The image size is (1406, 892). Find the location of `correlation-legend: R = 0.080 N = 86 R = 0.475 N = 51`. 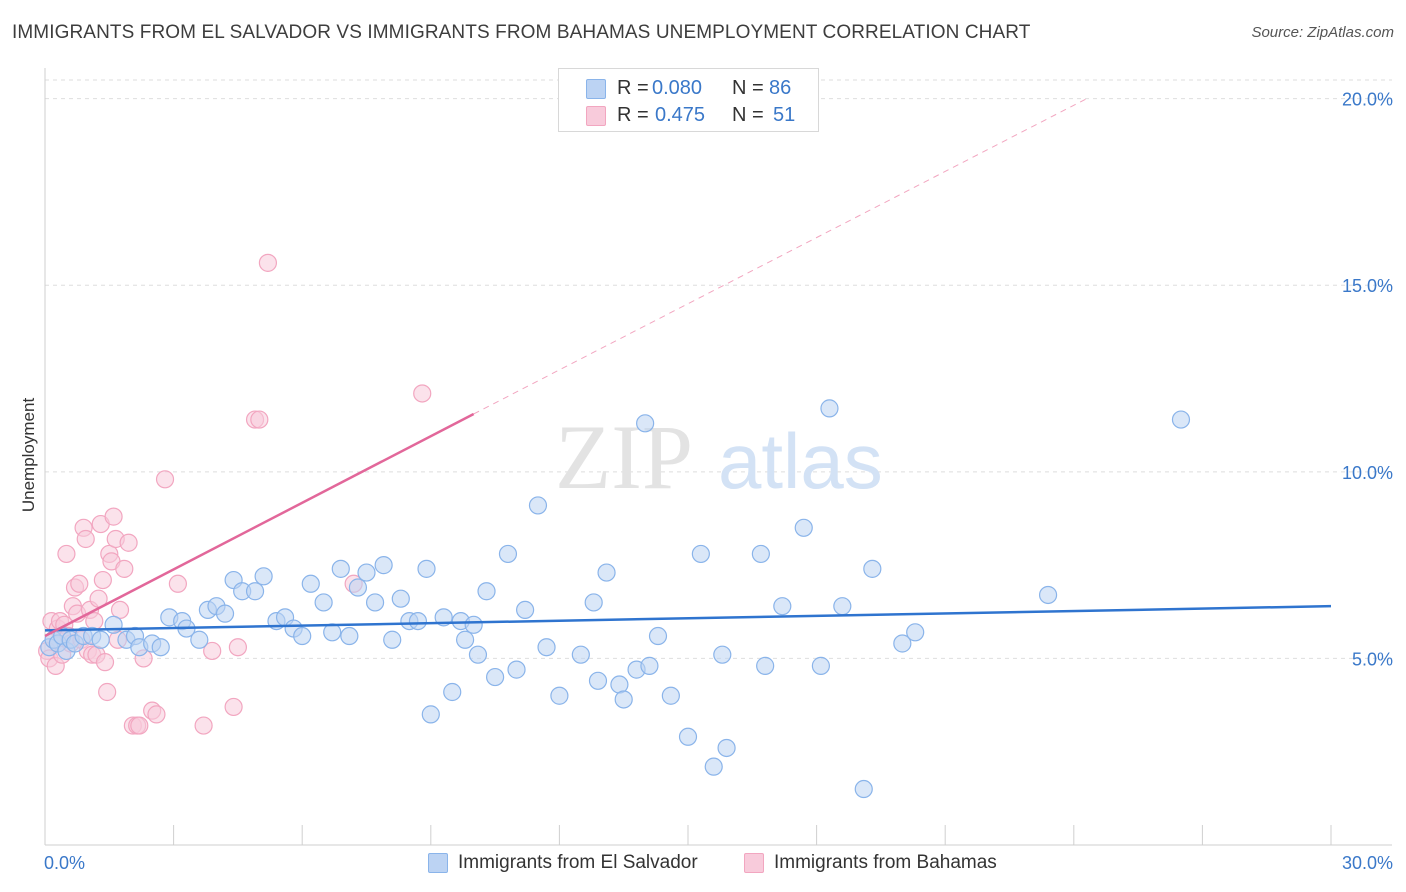

correlation-legend: R = 0.080 N = 86 R = 0.475 N = 51 is located at coordinates (688, 100).